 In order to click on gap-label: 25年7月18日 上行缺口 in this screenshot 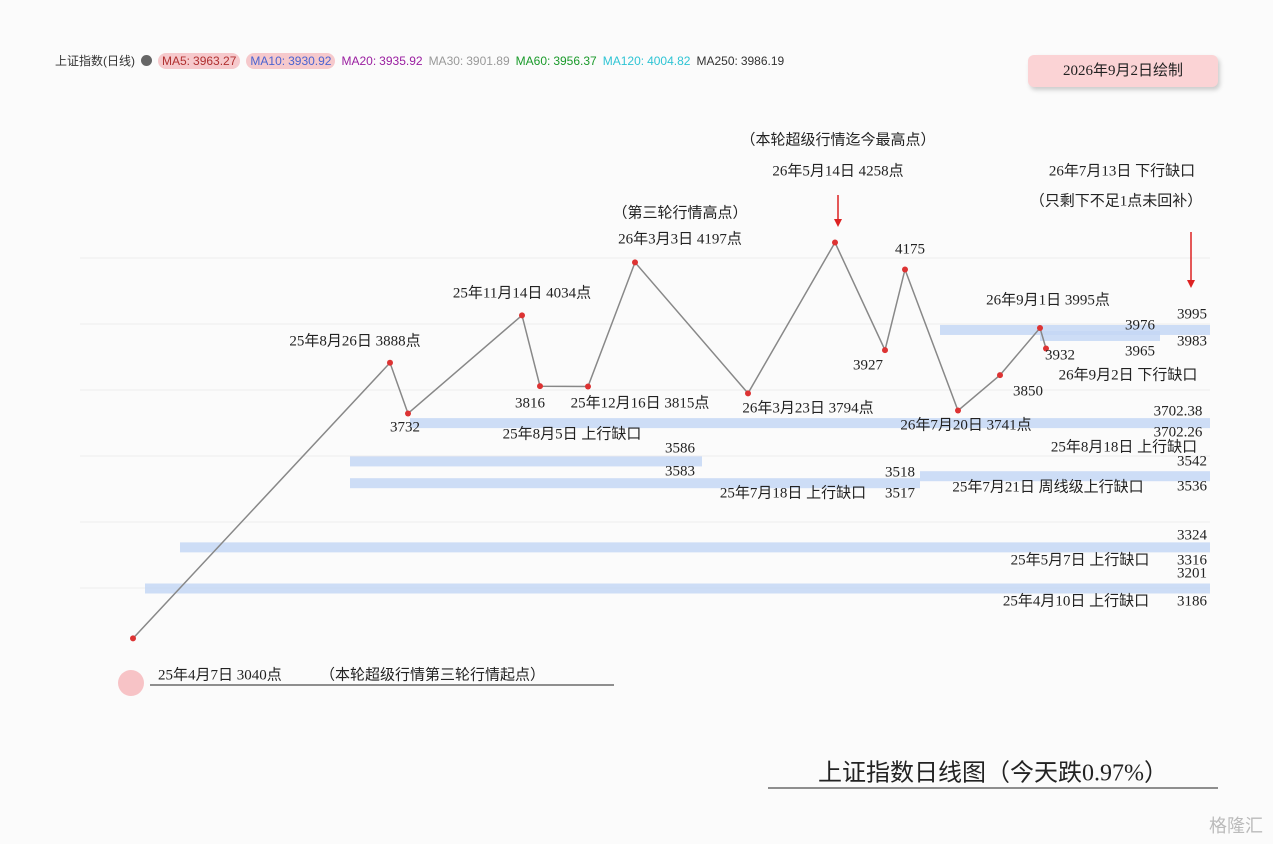, I will do `click(793, 492)`.